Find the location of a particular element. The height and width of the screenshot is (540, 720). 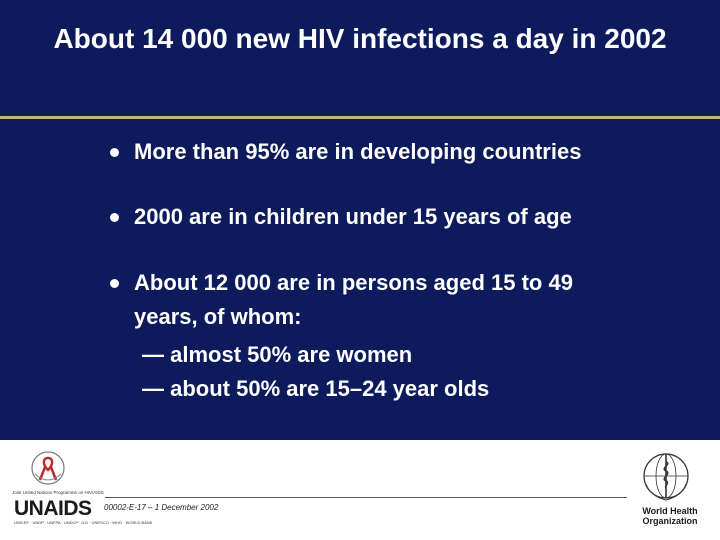

bullet-3-continued: years, of whom: is located at coordinates (218, 316).